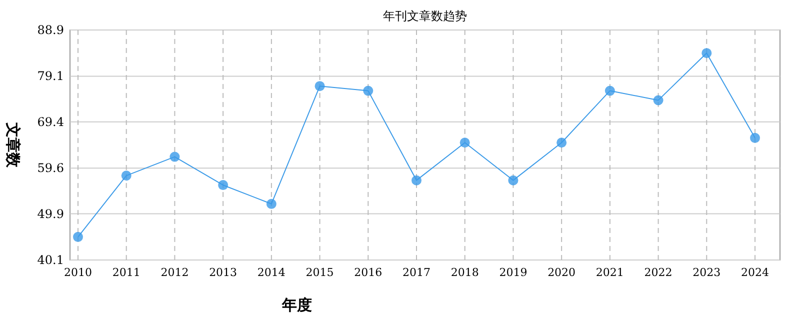 The image size is (790, 330). What do you see at coordinates (50, 168) in the screenshot?
I see `y-tick-label: 59.6` at bounding box center [50, 168].